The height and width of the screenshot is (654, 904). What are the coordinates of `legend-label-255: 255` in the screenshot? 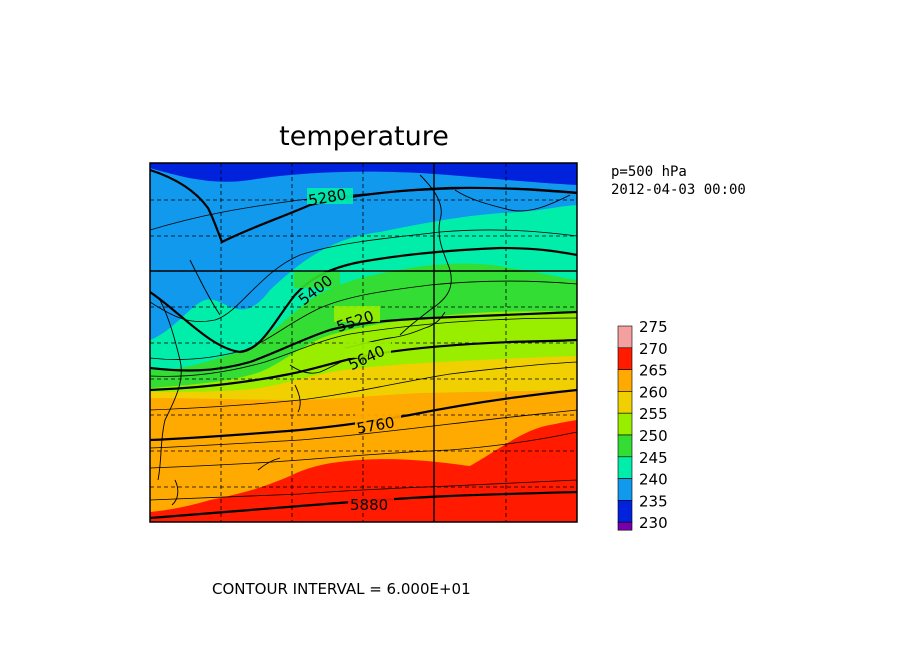 It's located at (653, 414).